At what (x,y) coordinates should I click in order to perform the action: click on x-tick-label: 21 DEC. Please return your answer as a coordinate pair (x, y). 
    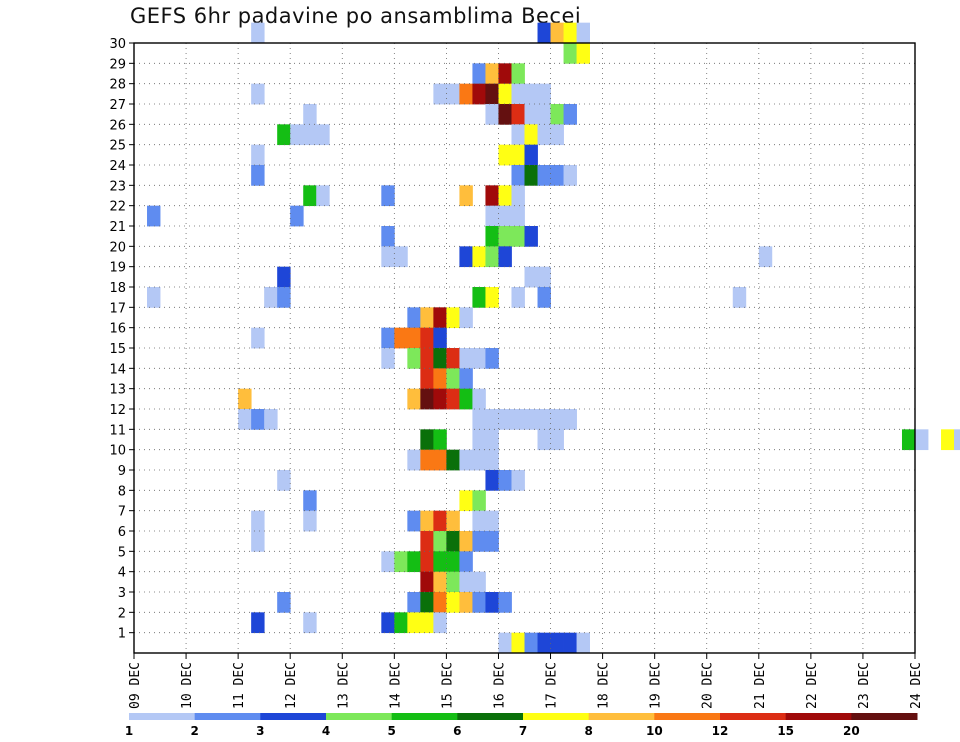
    Looking at the image, I should click on (760, 685).